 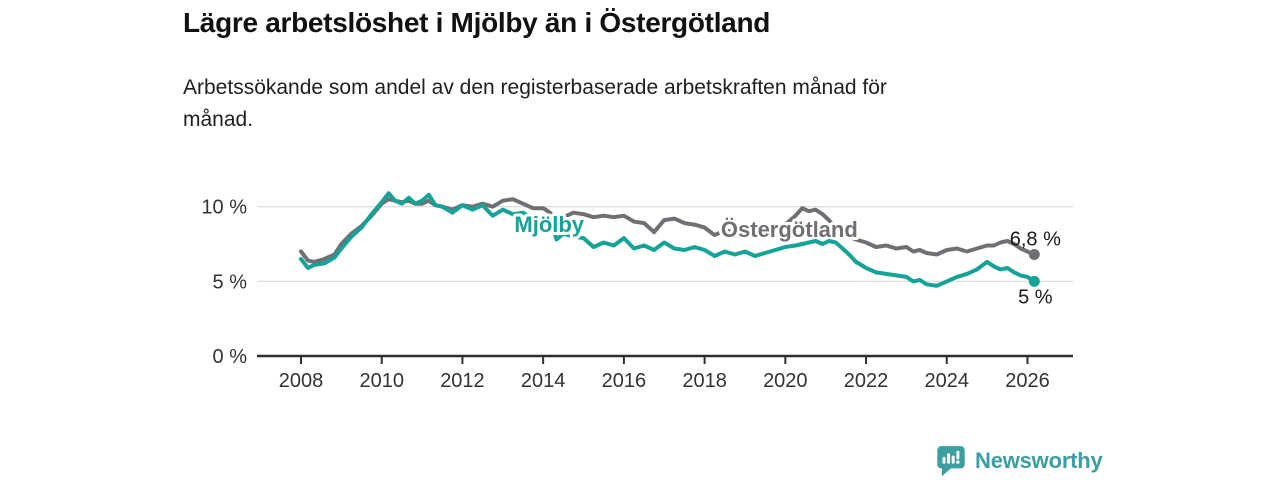 I want to click on newsworthy-logo-icon, so click(x=951, y=461).